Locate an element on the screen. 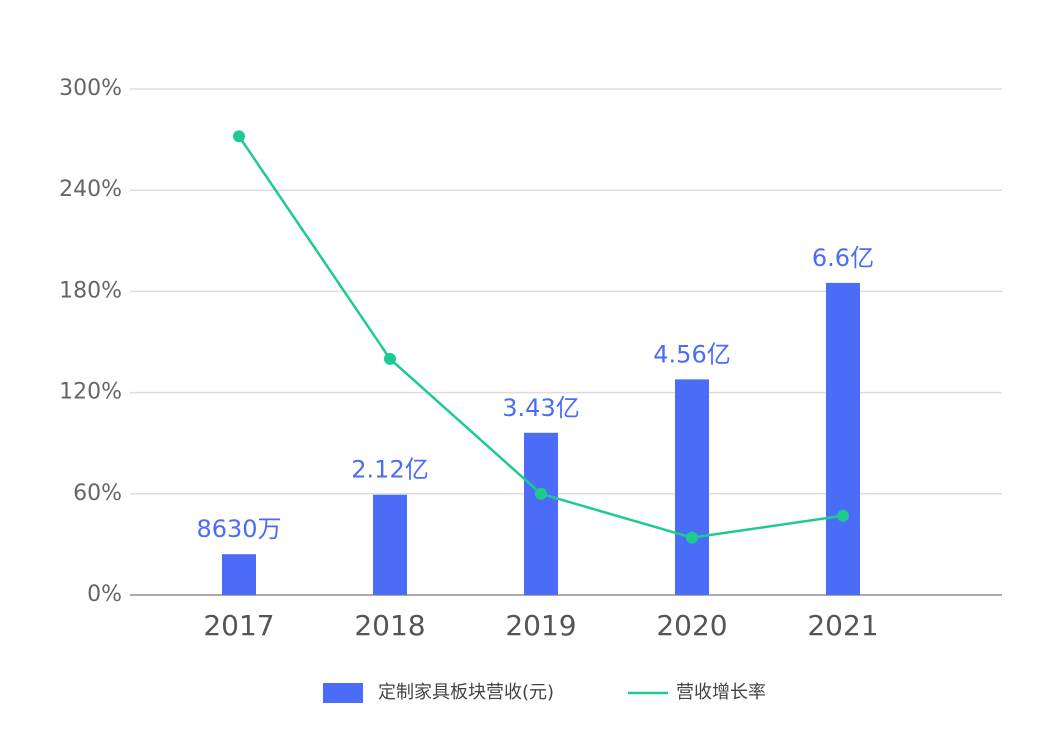 This screenshot has height=743, width=1043. data-label: 8630万 is located at coordinates (238, 529).